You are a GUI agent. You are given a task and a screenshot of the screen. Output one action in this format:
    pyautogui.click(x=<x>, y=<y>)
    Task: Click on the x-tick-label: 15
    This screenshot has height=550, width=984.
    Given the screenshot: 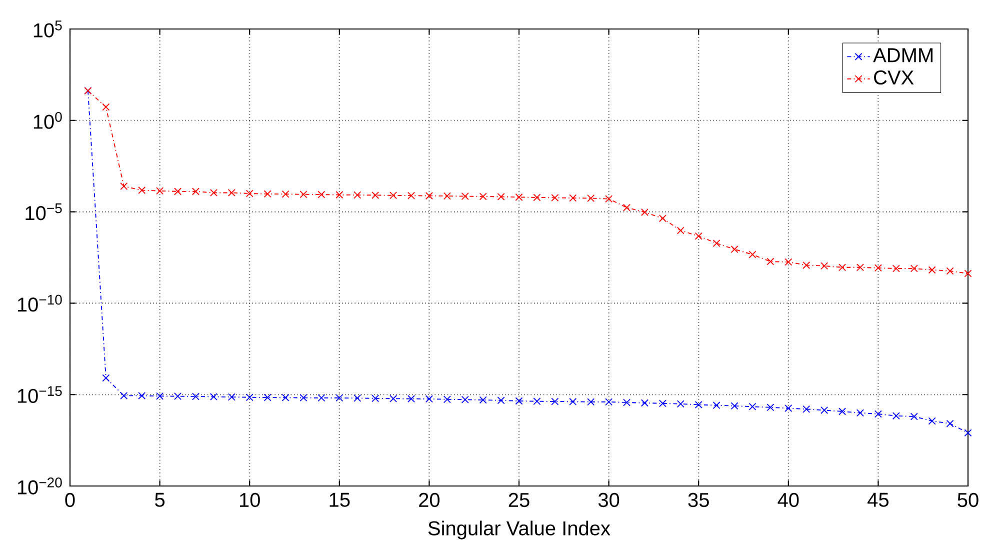 What is the action you would take?
    pyautogui.click(x=340, y=499)
    